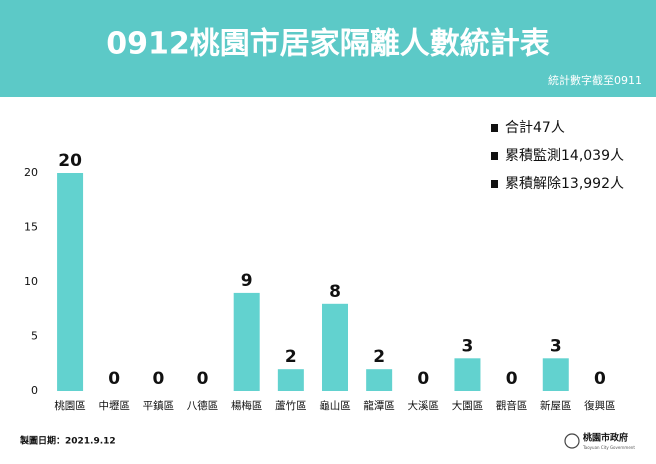 This screenshot has height=464, width=656. What do you see at coordinates (424, 405) in the screenshot?
I see `x-tick-label: 大溪區` at bounding box center [424, 405].